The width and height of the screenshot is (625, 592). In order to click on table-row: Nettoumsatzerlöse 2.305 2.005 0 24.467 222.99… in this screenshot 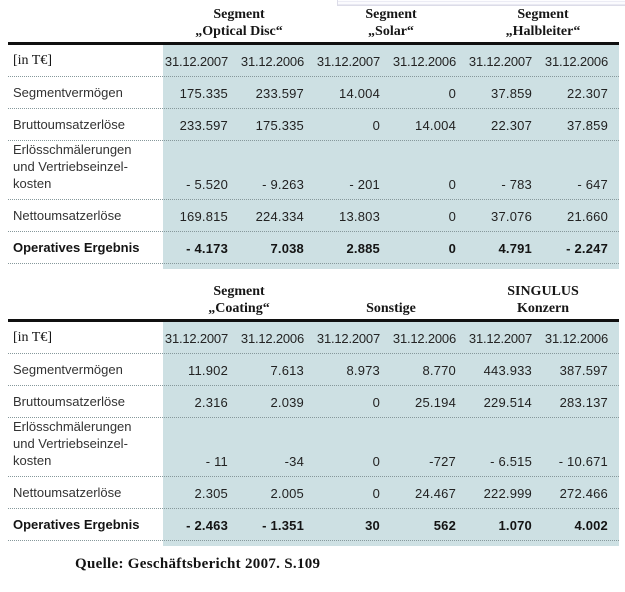, I will do `click(313, 493)`.